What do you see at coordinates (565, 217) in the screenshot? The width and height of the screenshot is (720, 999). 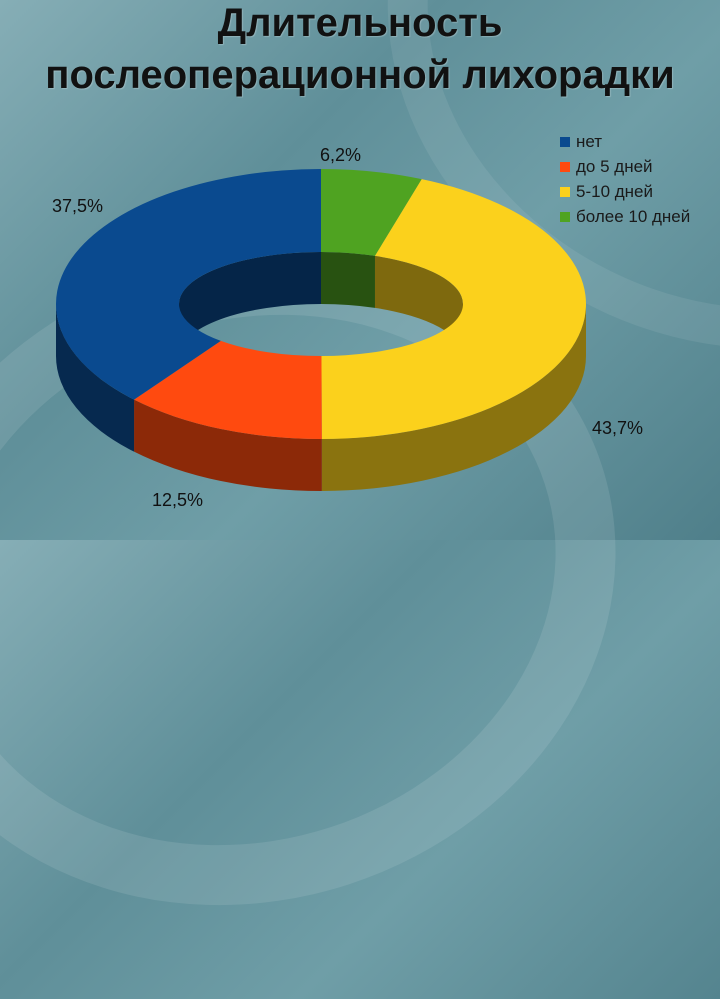 I see `legend-swatch-over-10-days` at bounding box center [565, 217].